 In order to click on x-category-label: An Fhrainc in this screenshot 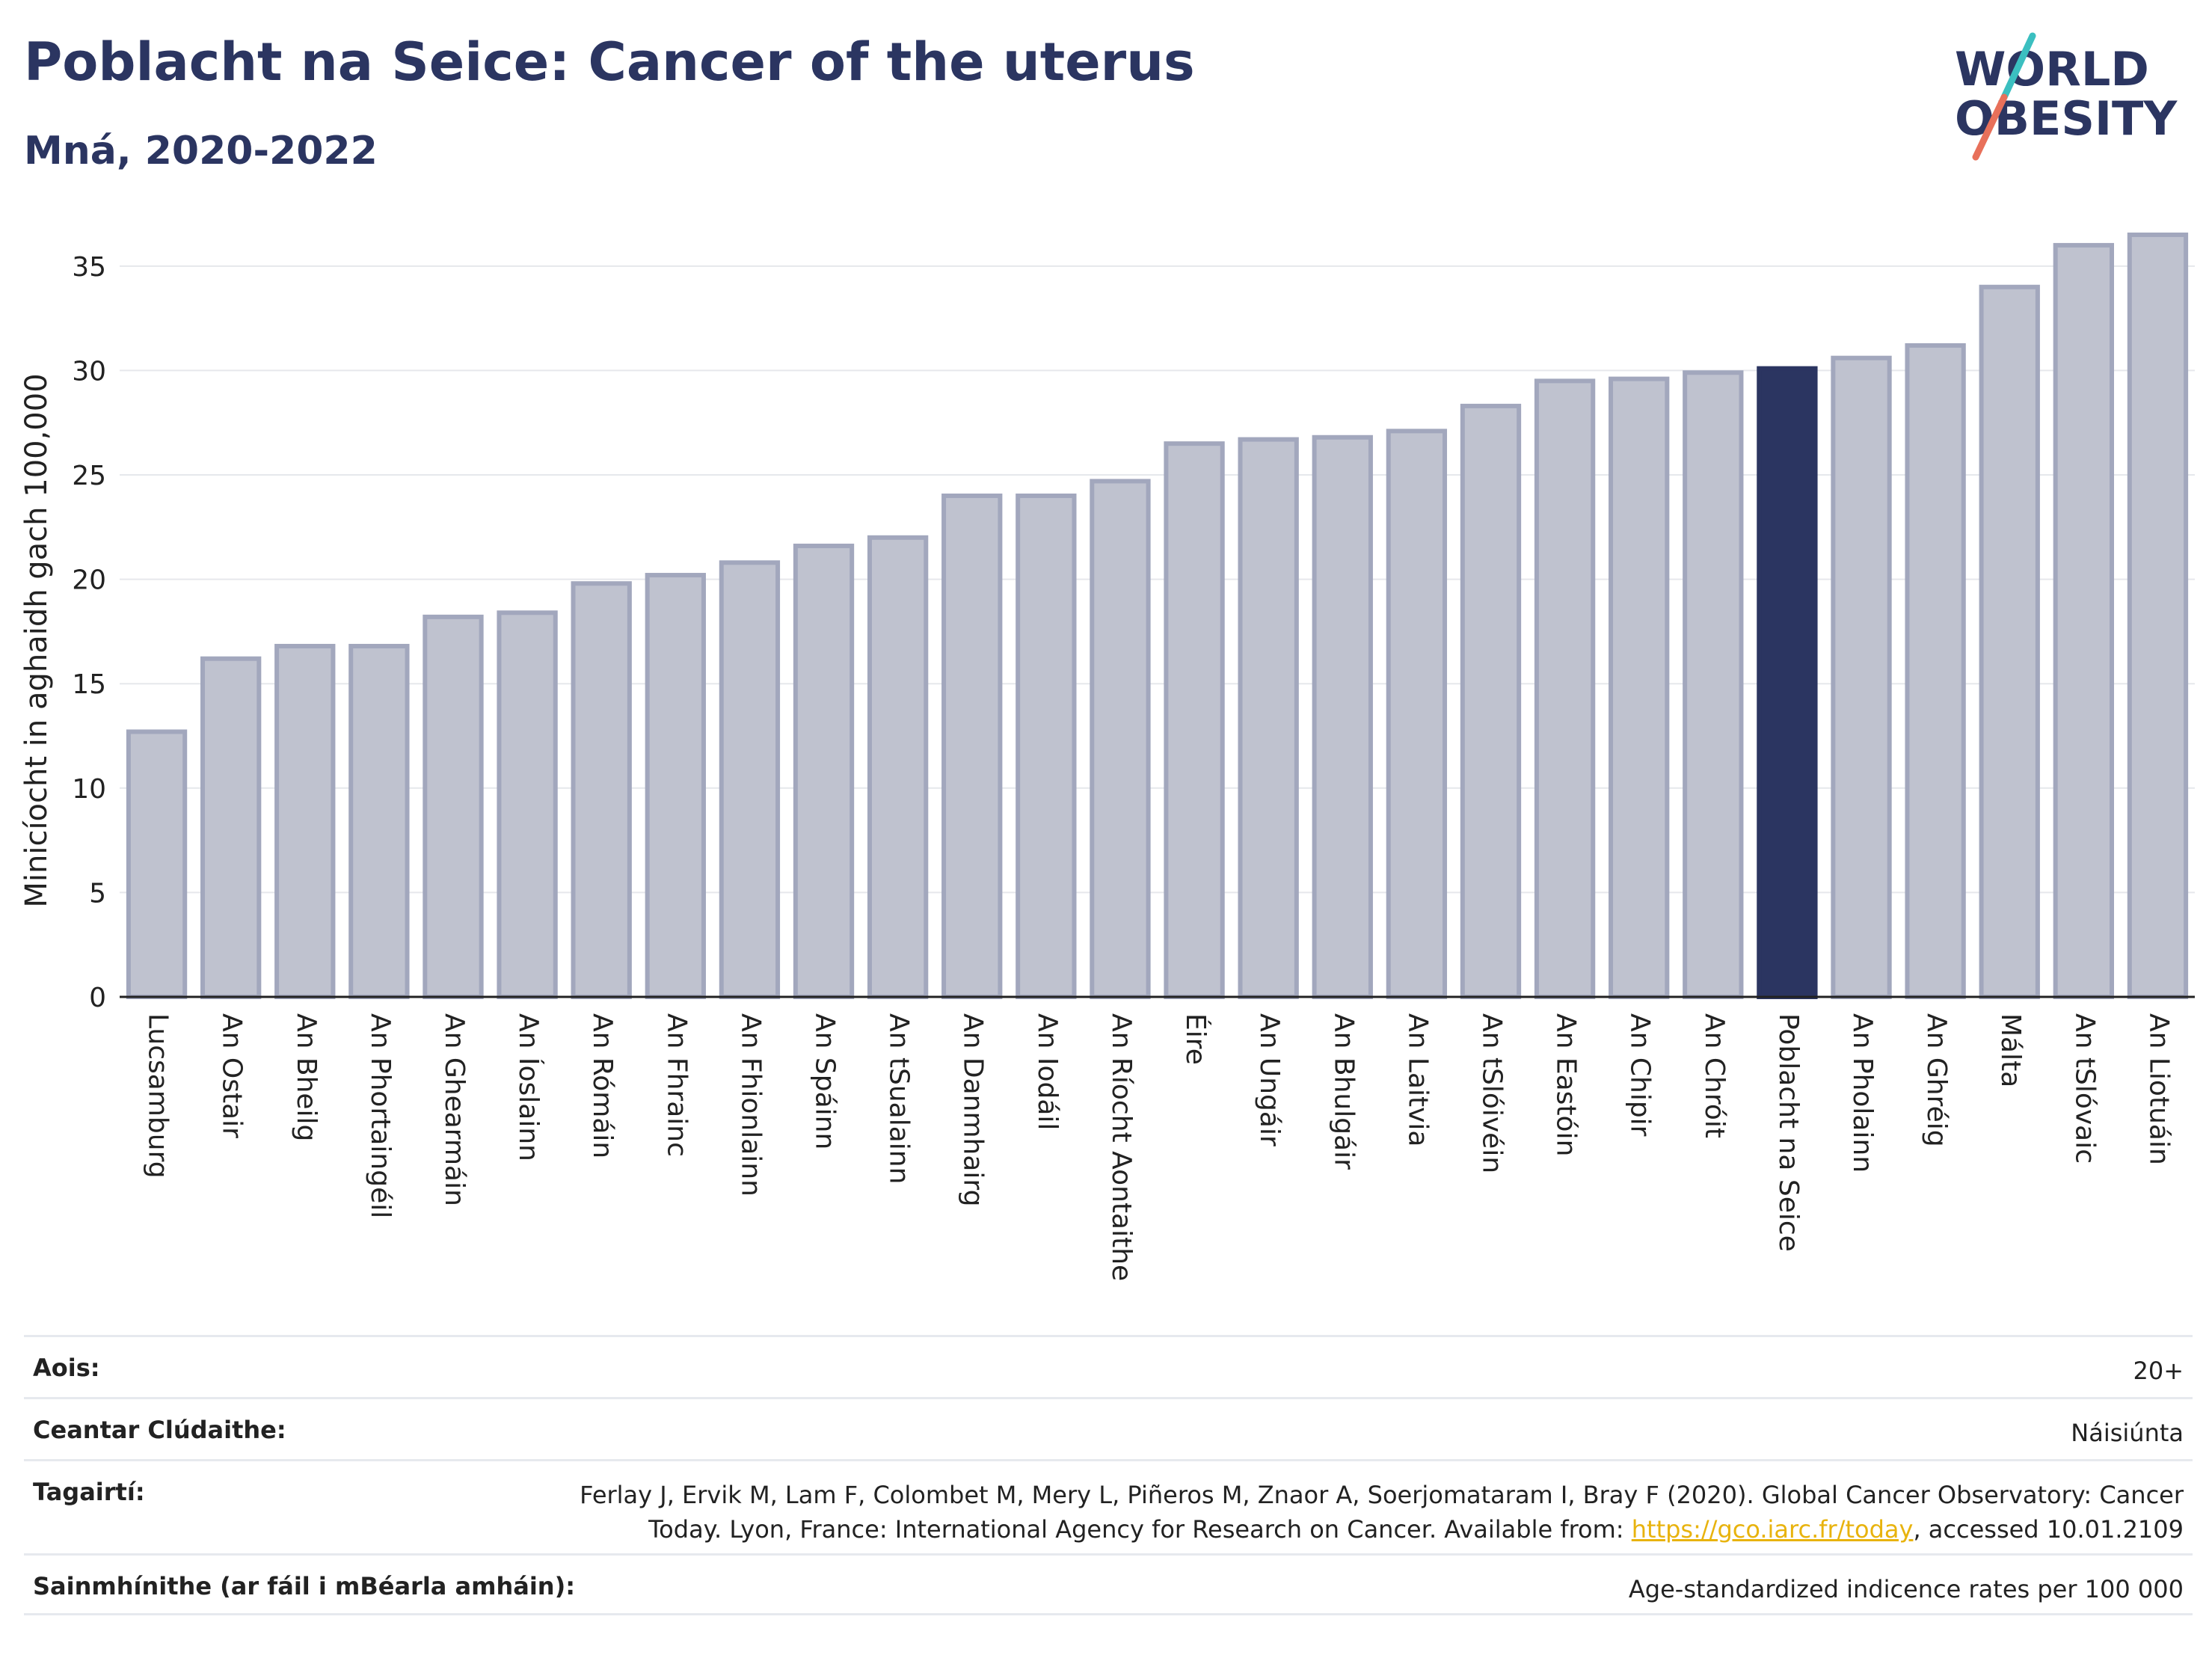, I will do `click(676, 1085)`.